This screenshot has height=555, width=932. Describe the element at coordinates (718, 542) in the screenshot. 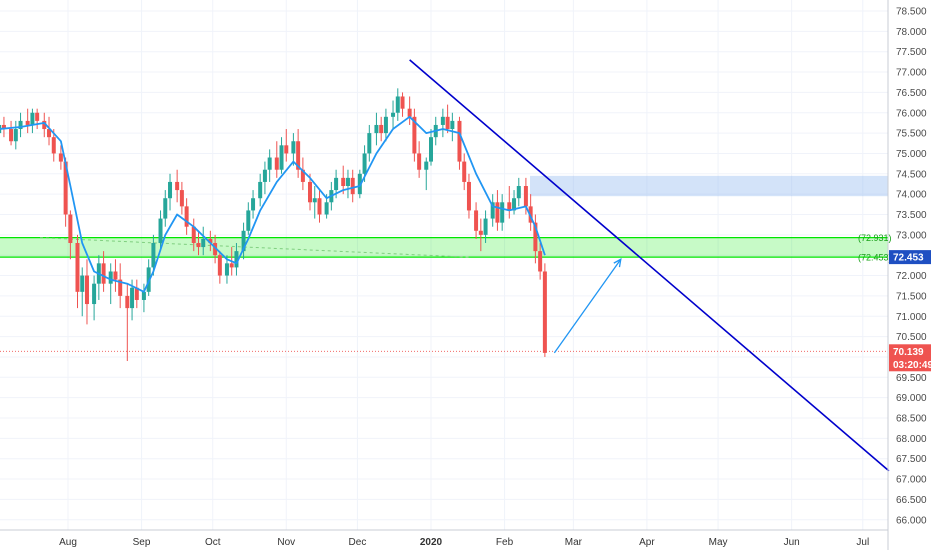

I see `x-tick-label: May` at that location.